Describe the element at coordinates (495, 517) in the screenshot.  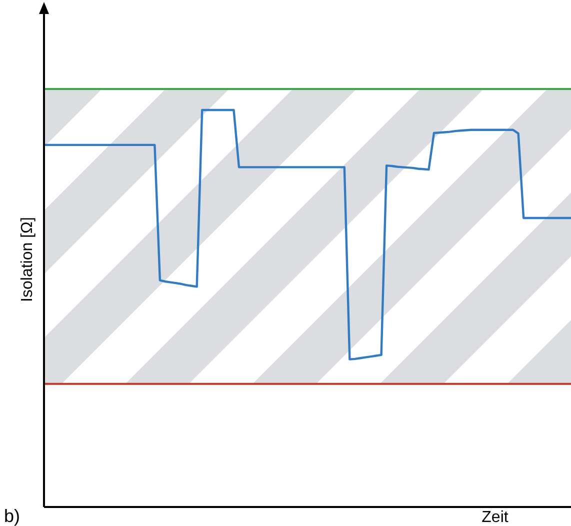
I see `x-axis-title: Zeit` at that location.